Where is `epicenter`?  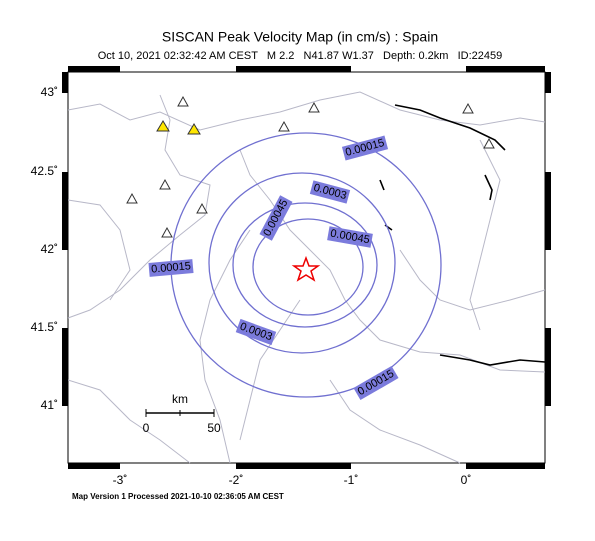
epicenter is located at coordinates (306, 268).